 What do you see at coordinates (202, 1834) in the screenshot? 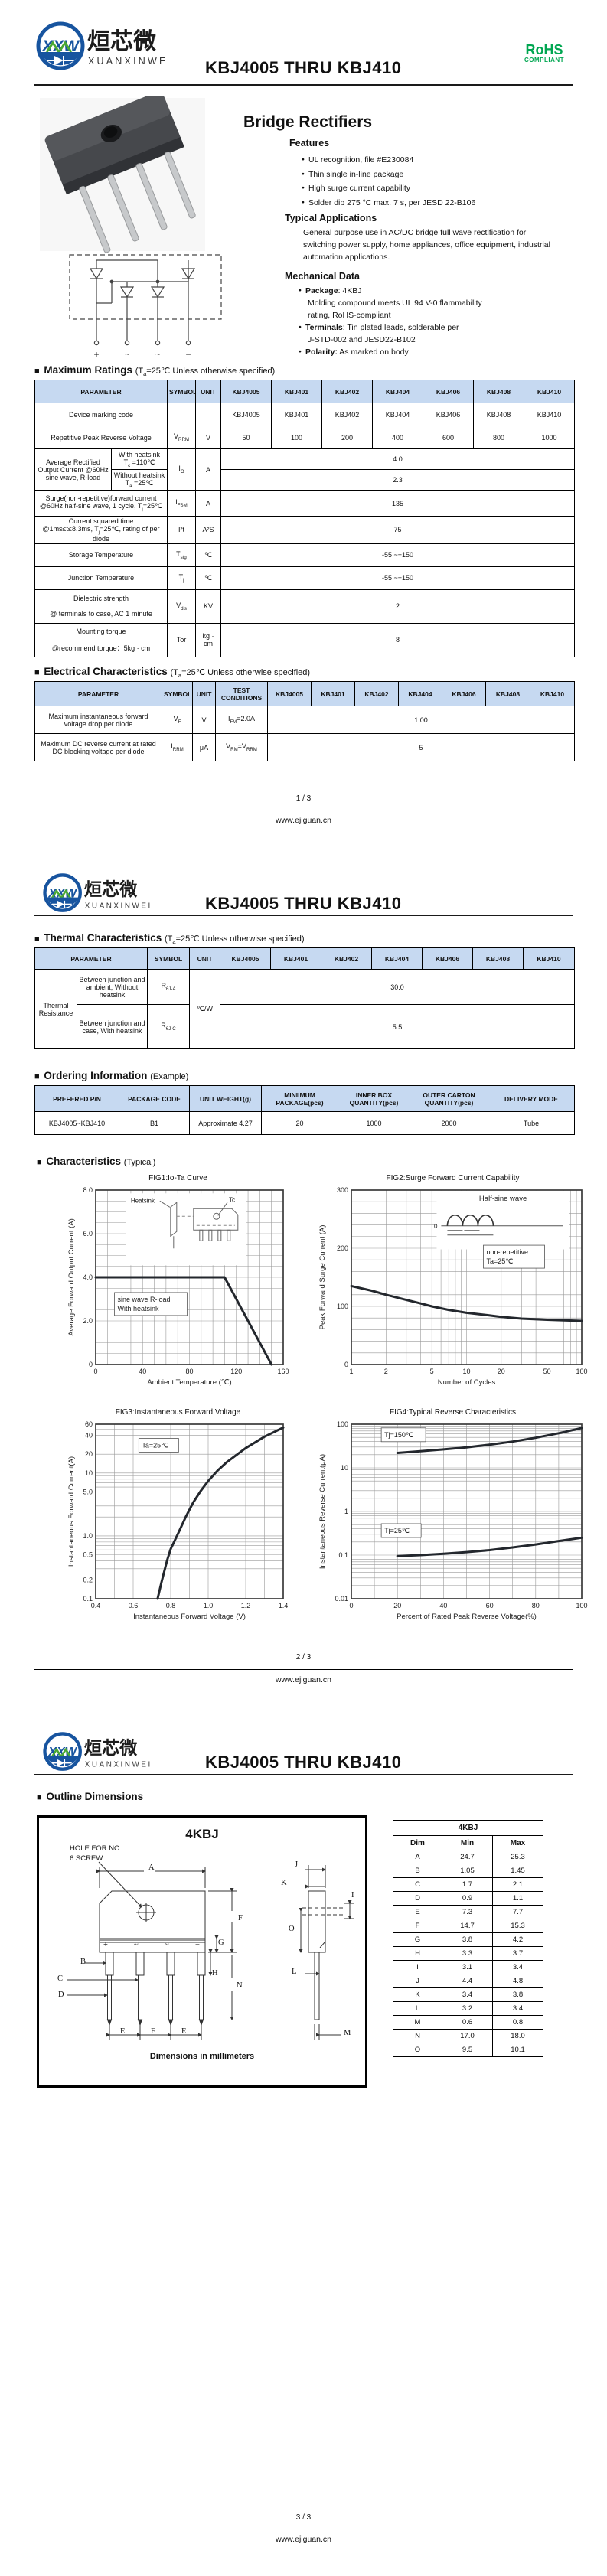
I see `package-name: 4KBJ` at bounding box center [202, 1834].